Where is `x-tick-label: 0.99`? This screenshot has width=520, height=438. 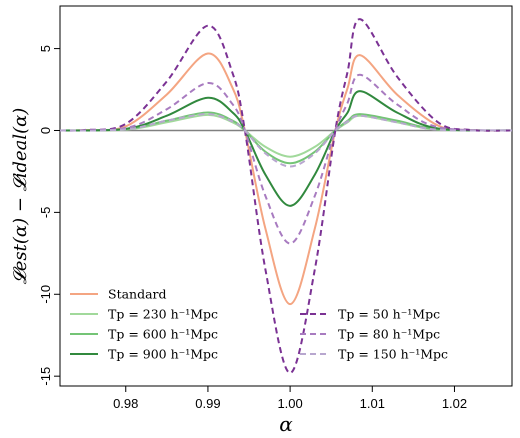
x-tick-label: 0.99 is located at coordinates (207, 403).